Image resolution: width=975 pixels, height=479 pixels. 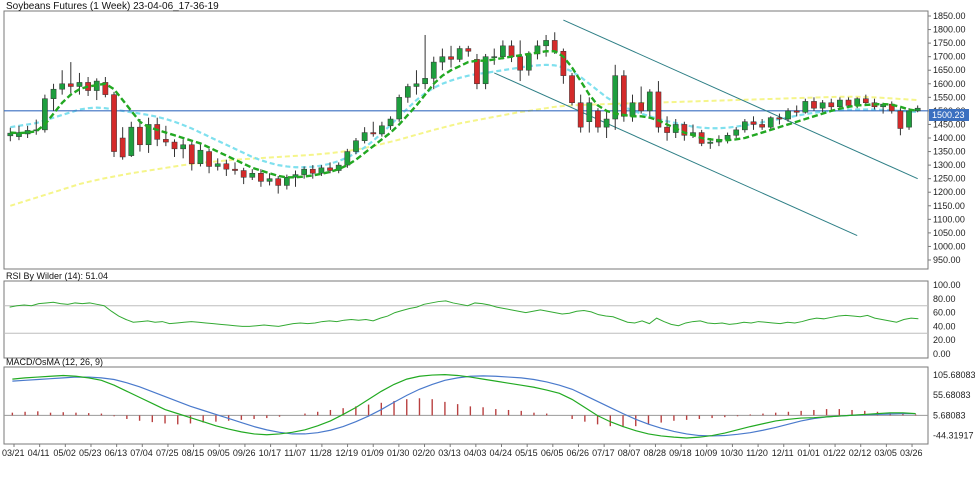 I want to click on x-axis-label: 01/09, so click(x=372, y=453).